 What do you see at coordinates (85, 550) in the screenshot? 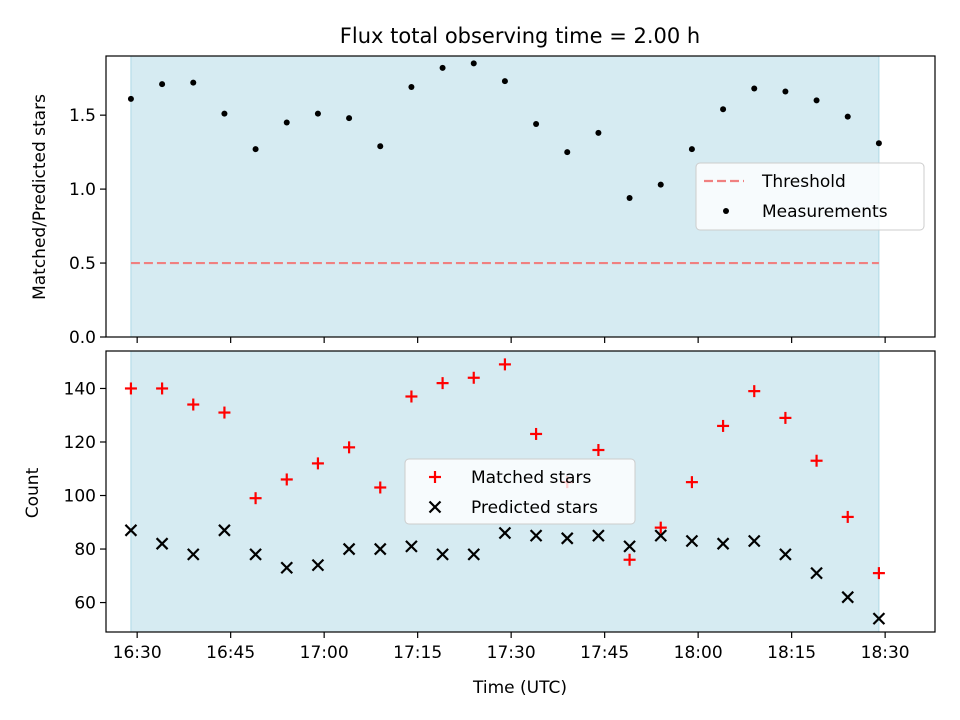
I see `y-tick-label: 80` at bounding box center [85, 550].